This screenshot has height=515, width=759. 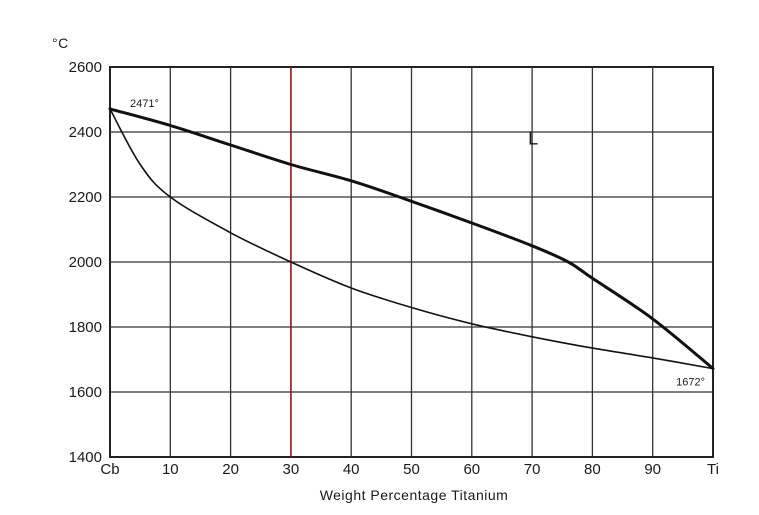 What do you see at coordinates (471, 469) in the screenshot?
I see `x-tick-label: 60` at bounding box center [471, 469].